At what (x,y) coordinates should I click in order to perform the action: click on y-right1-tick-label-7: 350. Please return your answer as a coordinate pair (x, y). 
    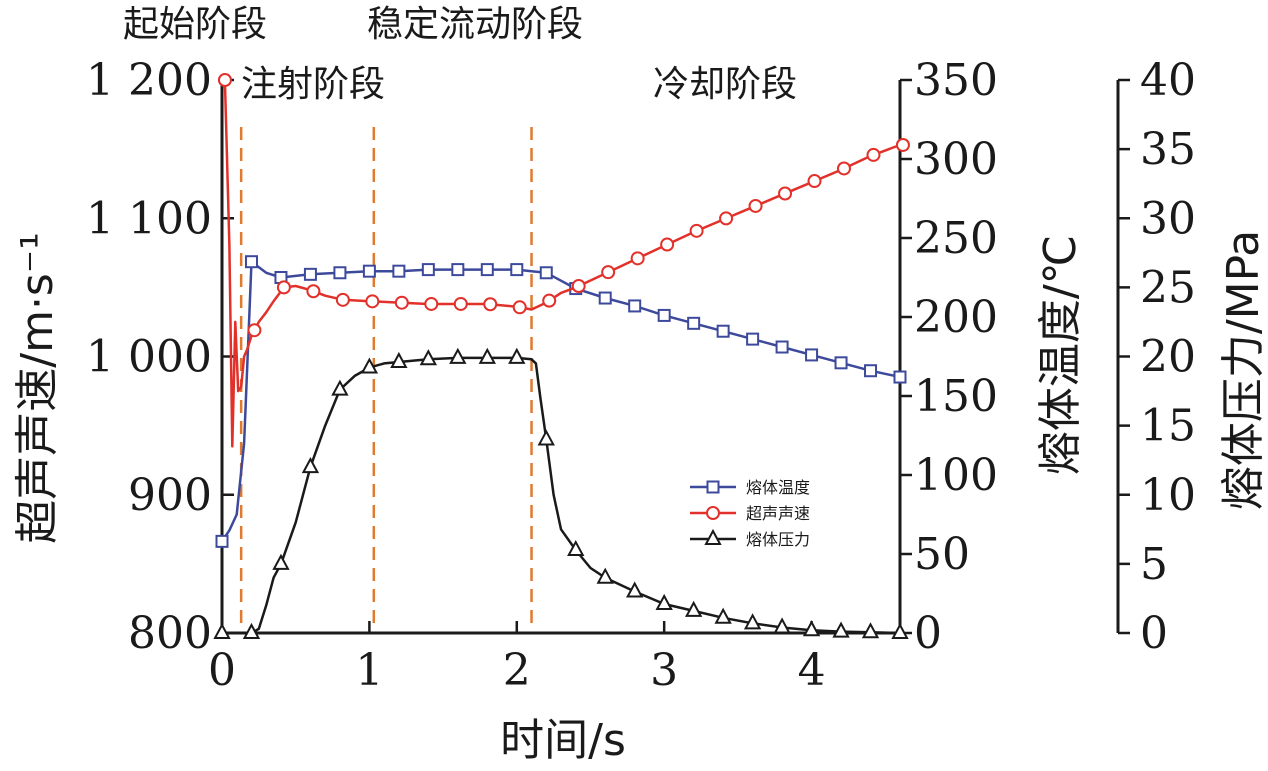
    Looking at the image, I should click on (956, 80).